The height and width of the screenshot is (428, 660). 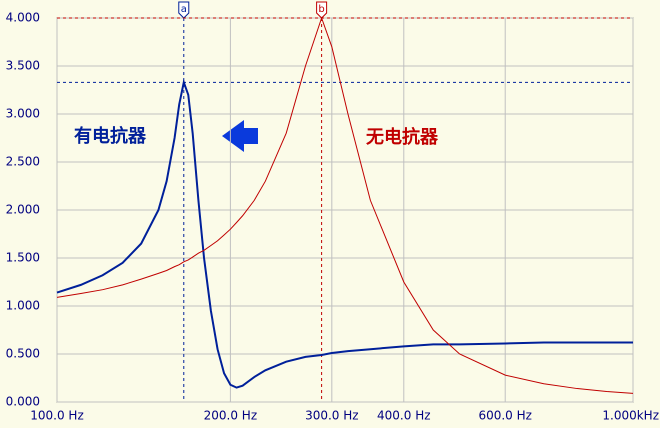 I want to click on x-tick-label: 400.0 Hz, so click(x=404, y=416).